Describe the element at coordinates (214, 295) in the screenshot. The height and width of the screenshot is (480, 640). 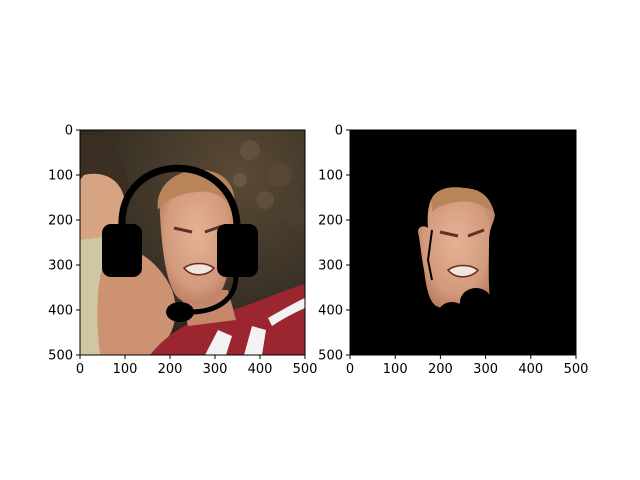
I see `mic-boom` at that location.